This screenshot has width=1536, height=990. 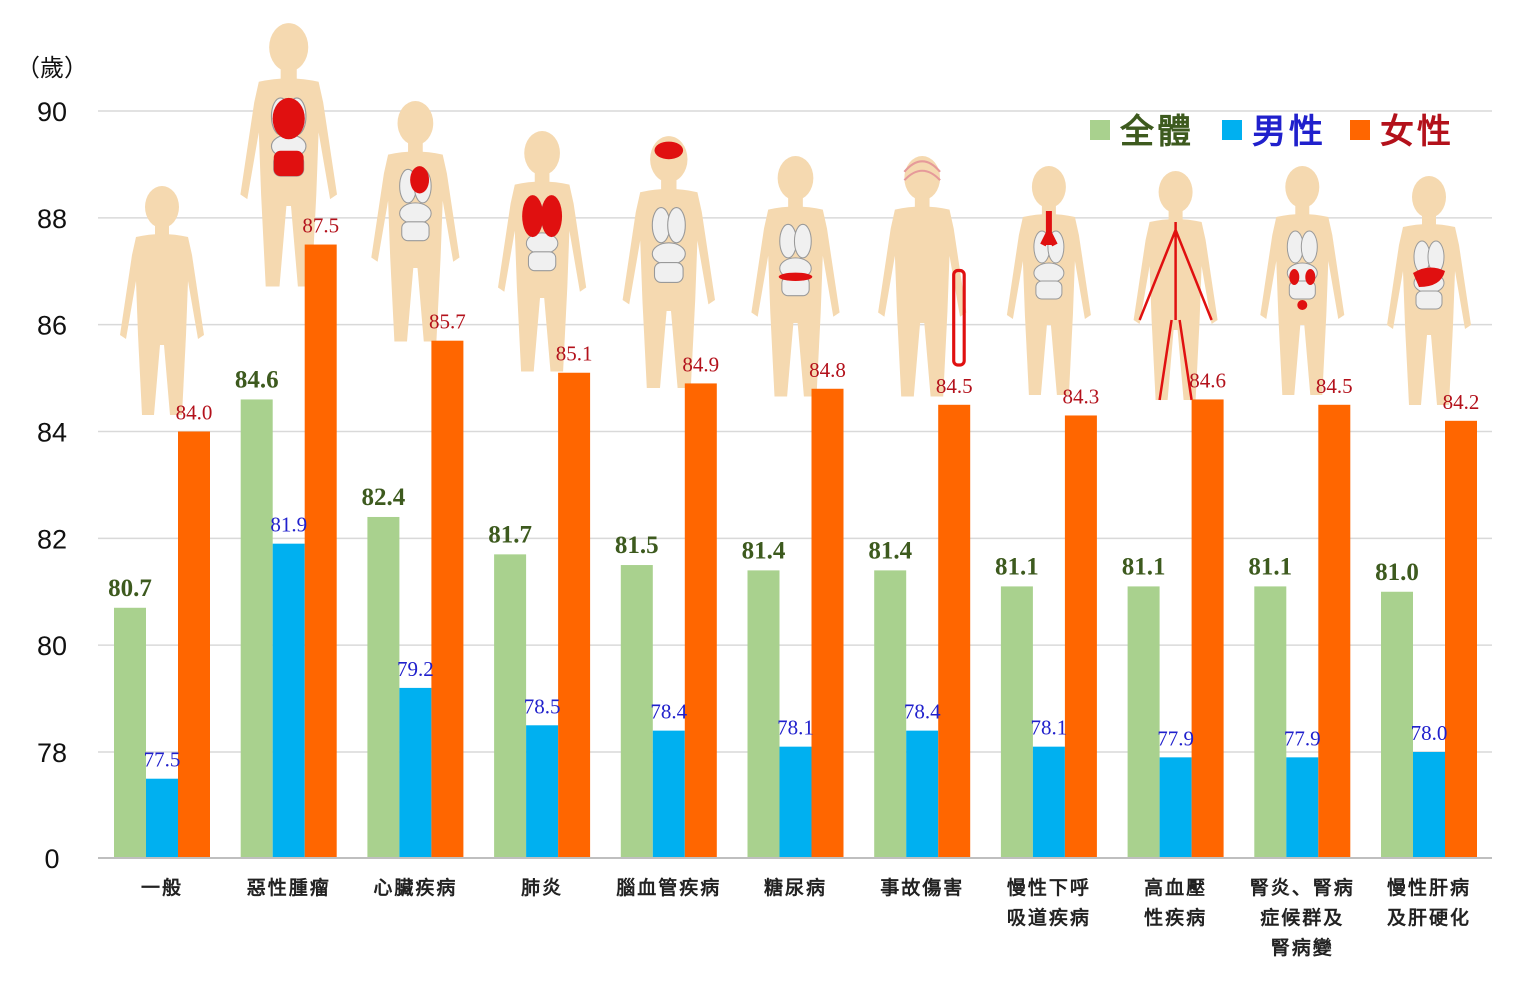 I want to click on human-digestive-organs-icon, so click(x=288, y=155).